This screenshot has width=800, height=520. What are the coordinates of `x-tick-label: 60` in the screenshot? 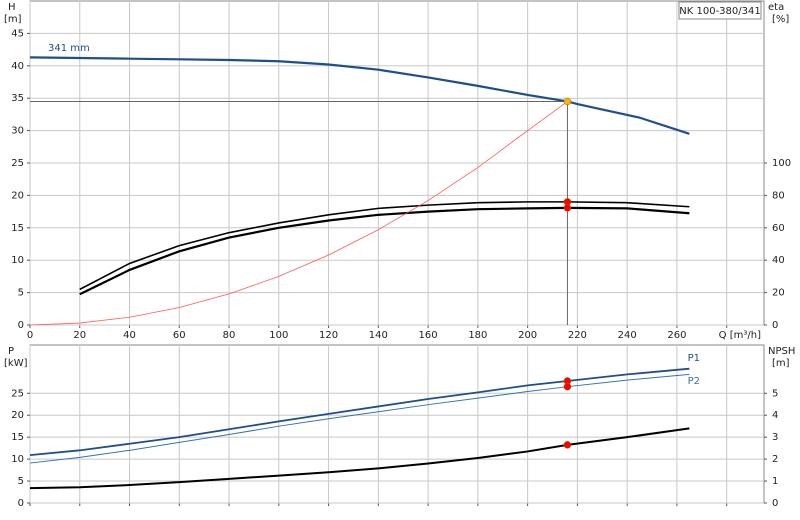 It's located at (179, 335).